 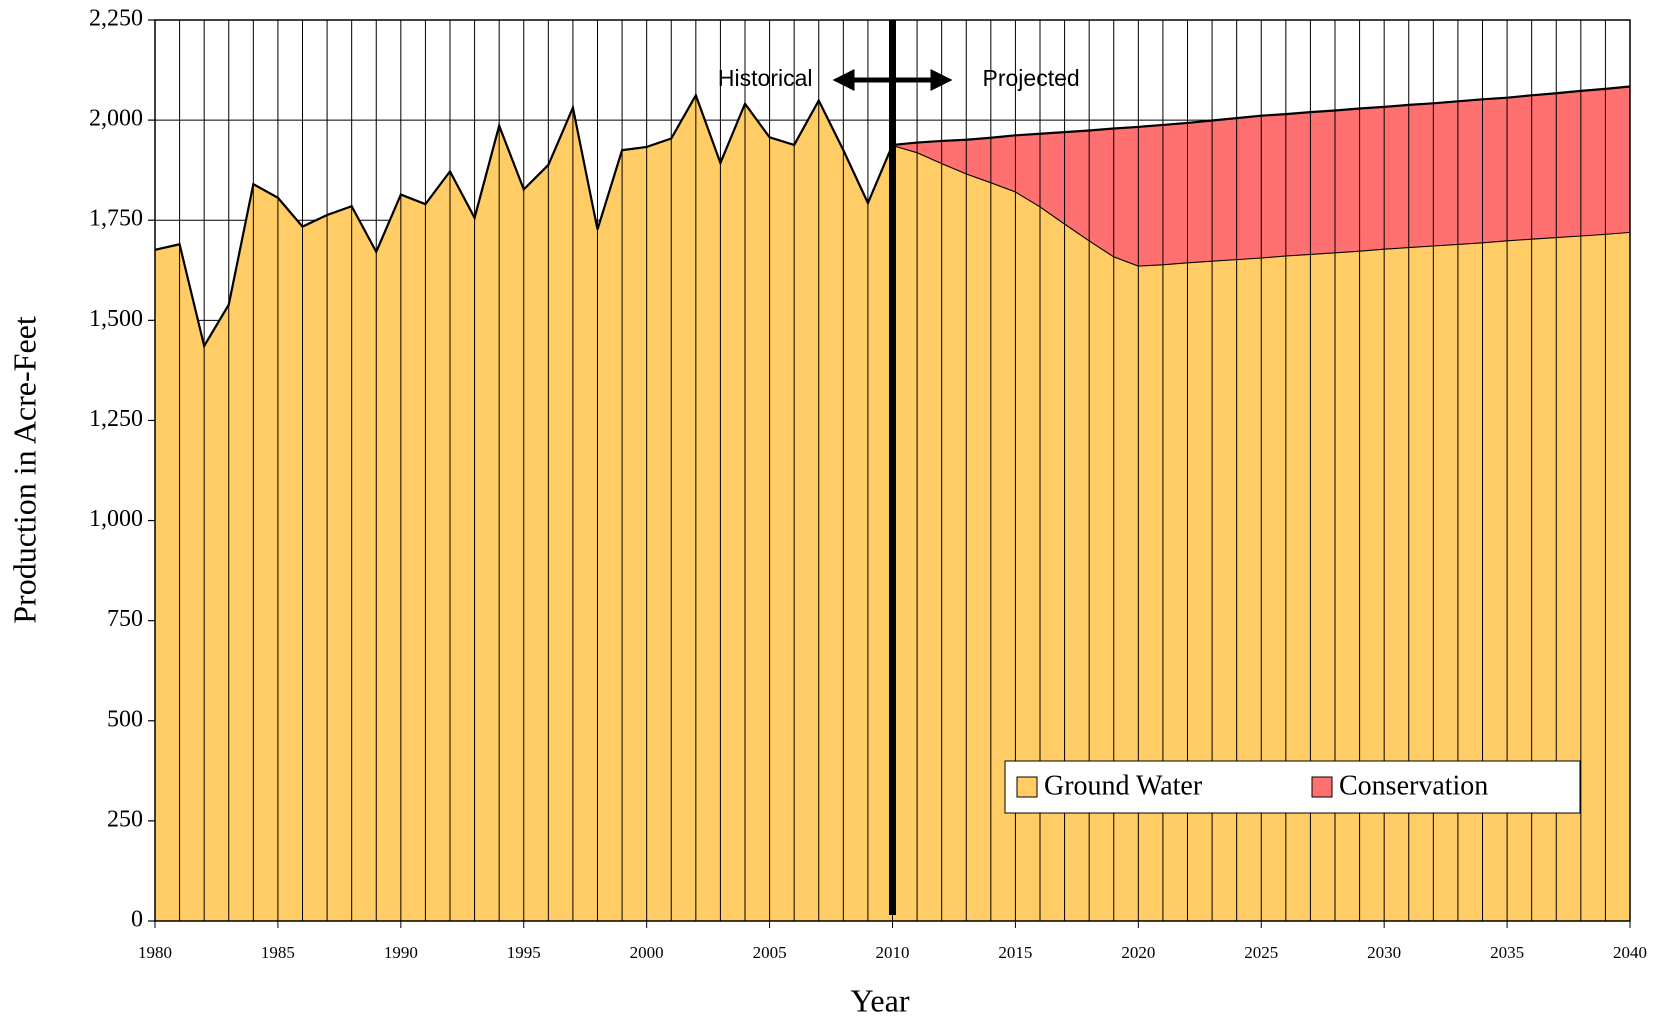 What do you see at coordinates (765, 78) in the screenshot?
I see `annotation: Historical` at bounding box center [765, 78].